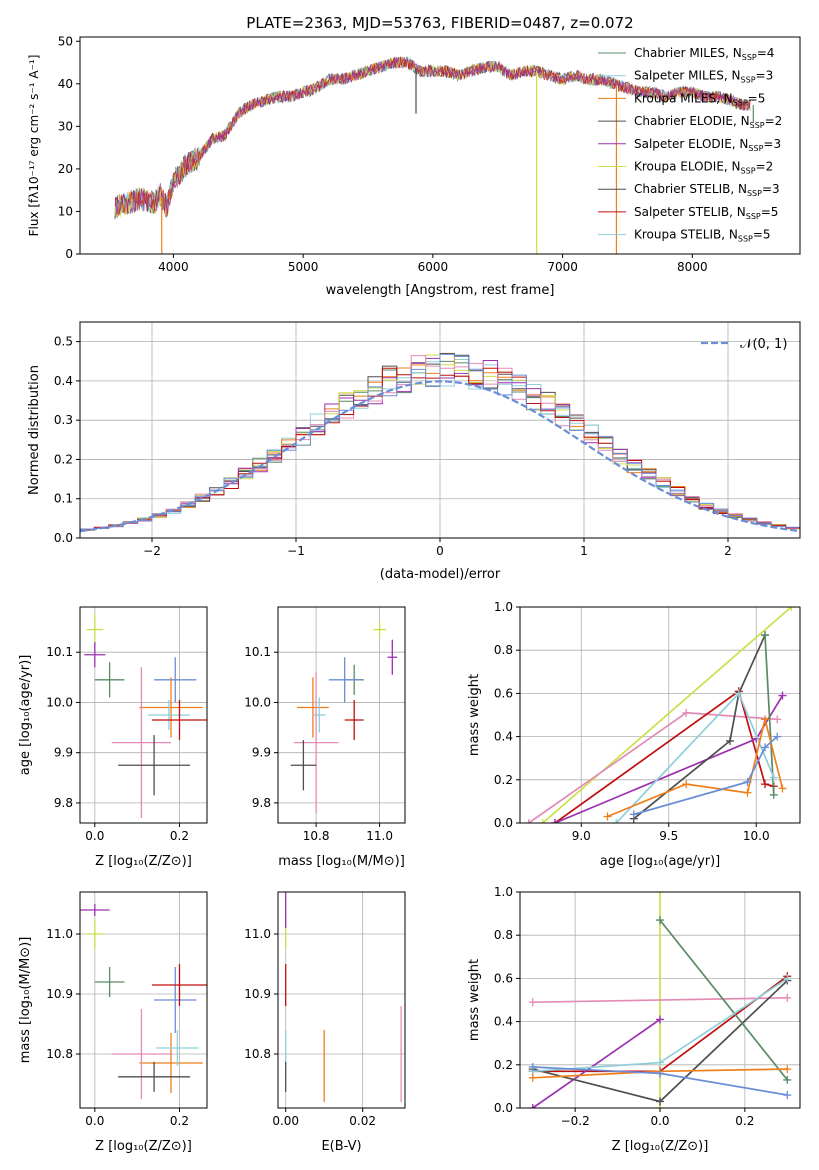 This screenshot has width=819, height=1170. I want to click on y-tick-label: 10.1, so click(257, 652).